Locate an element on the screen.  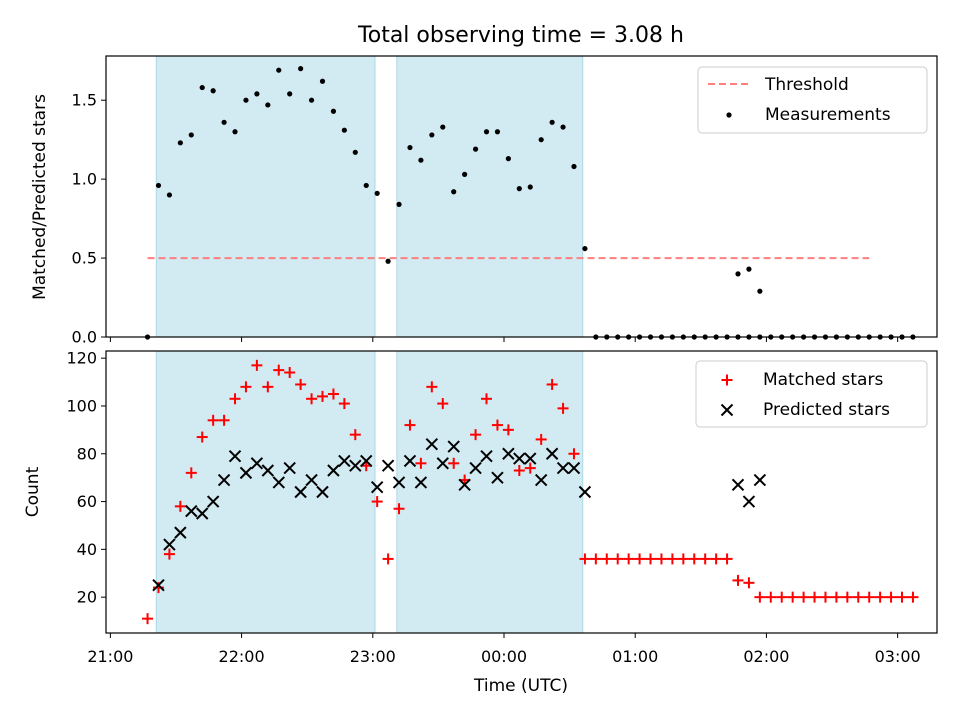
x-tick-label: 02:00 is located at coordinates (766, 656).